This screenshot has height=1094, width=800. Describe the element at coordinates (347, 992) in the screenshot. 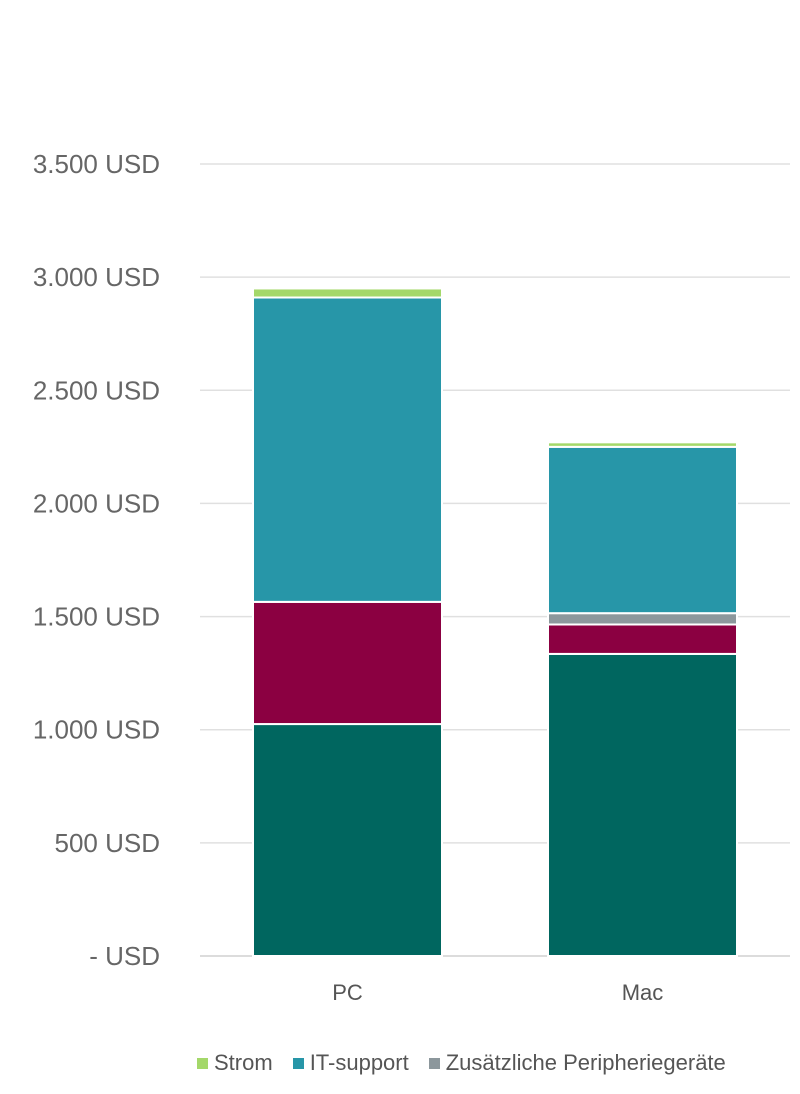

I see `x-category-label: PC` at that location.